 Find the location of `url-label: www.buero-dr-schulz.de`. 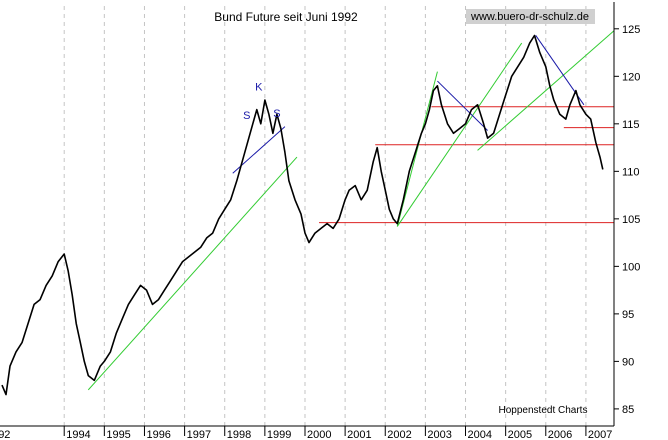

url-label: www.buero-dr-schulz.de is located at coordinates (529, 17).